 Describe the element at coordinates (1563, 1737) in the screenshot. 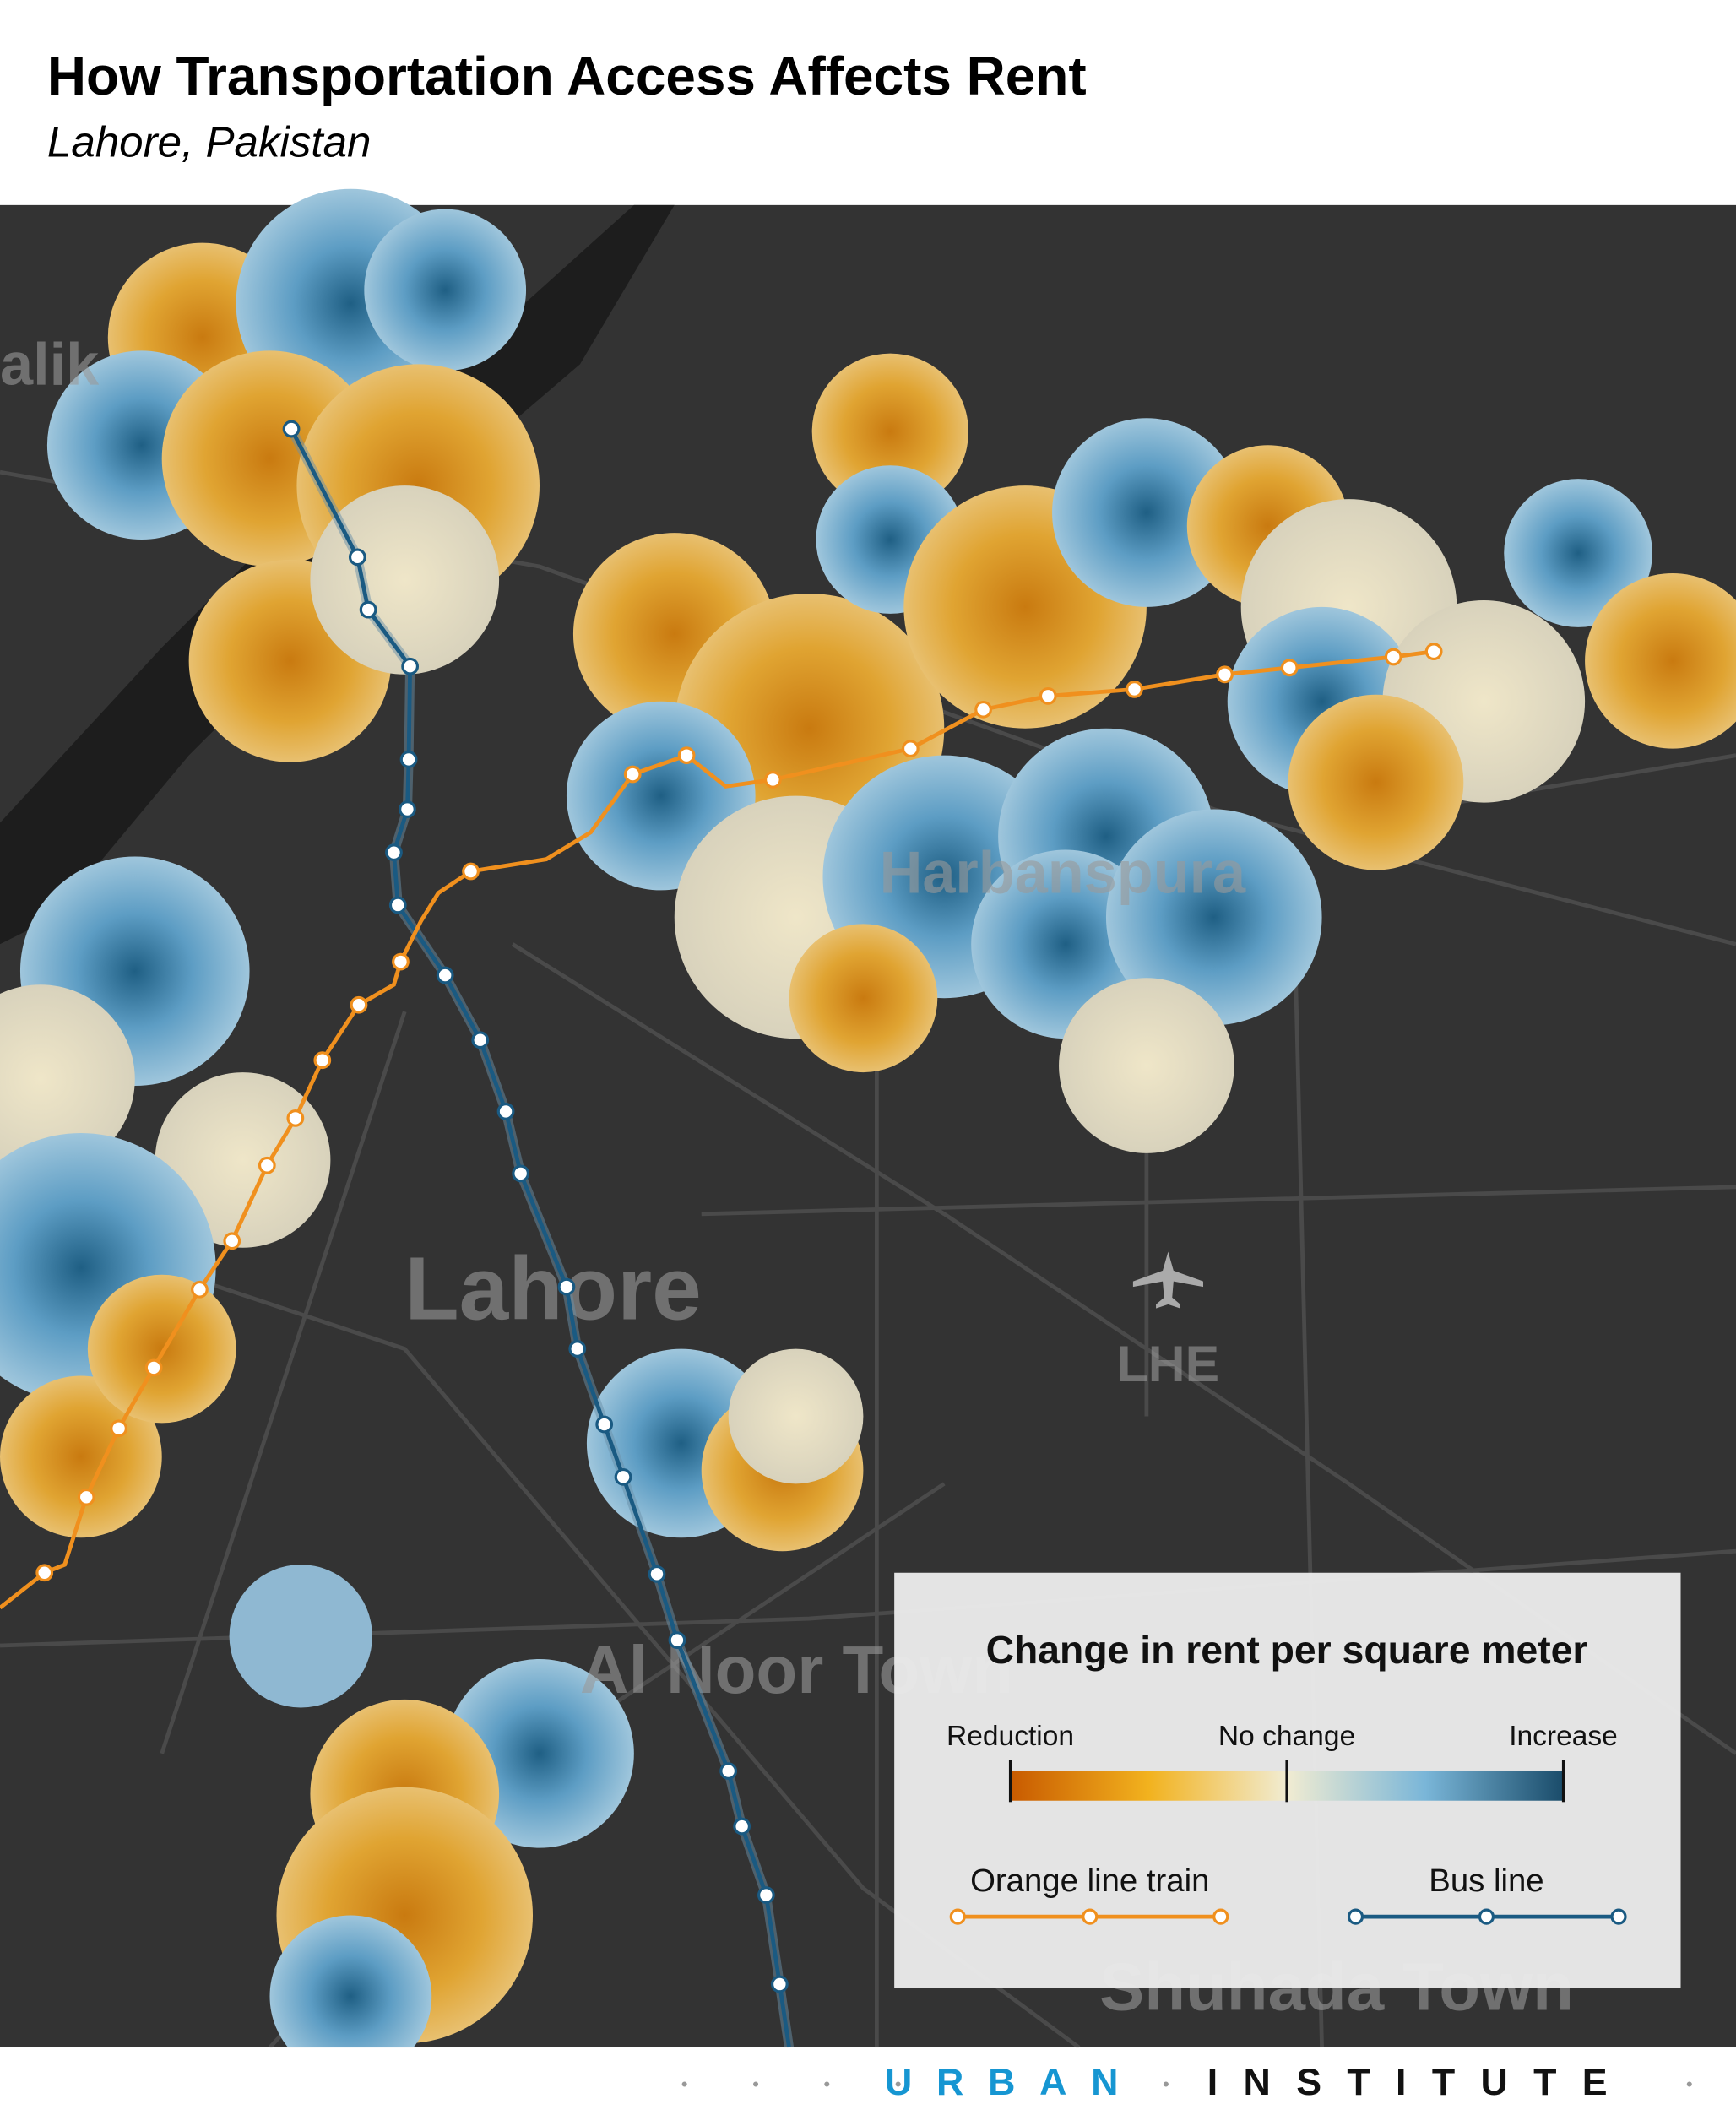

I see `legend-label: Increase` at that location.